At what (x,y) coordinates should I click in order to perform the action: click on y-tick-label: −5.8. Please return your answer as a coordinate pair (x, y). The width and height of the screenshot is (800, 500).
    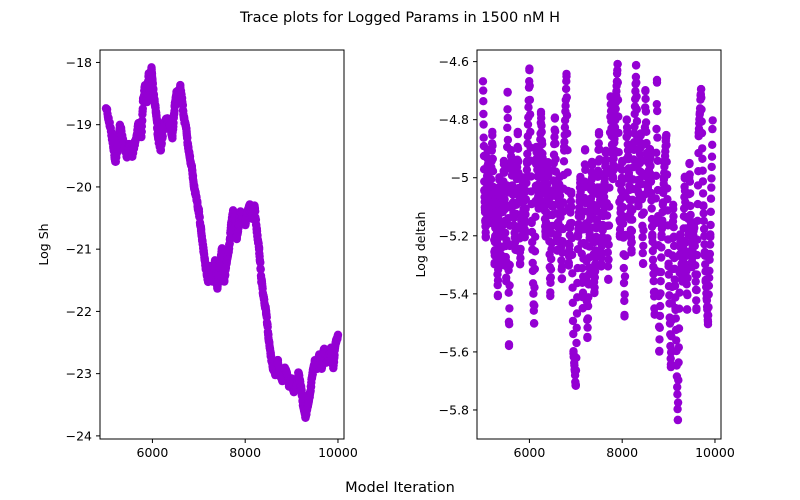
    Looking at the image, I should click on (454, 409).